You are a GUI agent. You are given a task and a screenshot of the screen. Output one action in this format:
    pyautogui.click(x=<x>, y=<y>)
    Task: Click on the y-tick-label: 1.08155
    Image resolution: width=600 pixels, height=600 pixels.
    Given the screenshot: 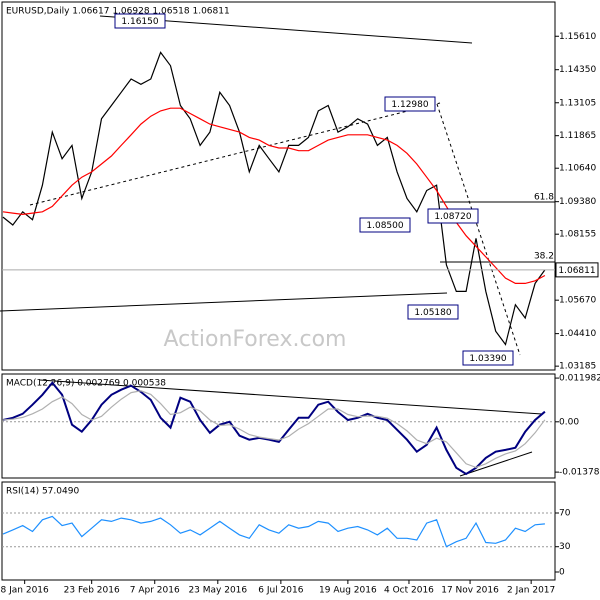 What is the action you would take?
    pyautogui.click(x=577, y=235)
    